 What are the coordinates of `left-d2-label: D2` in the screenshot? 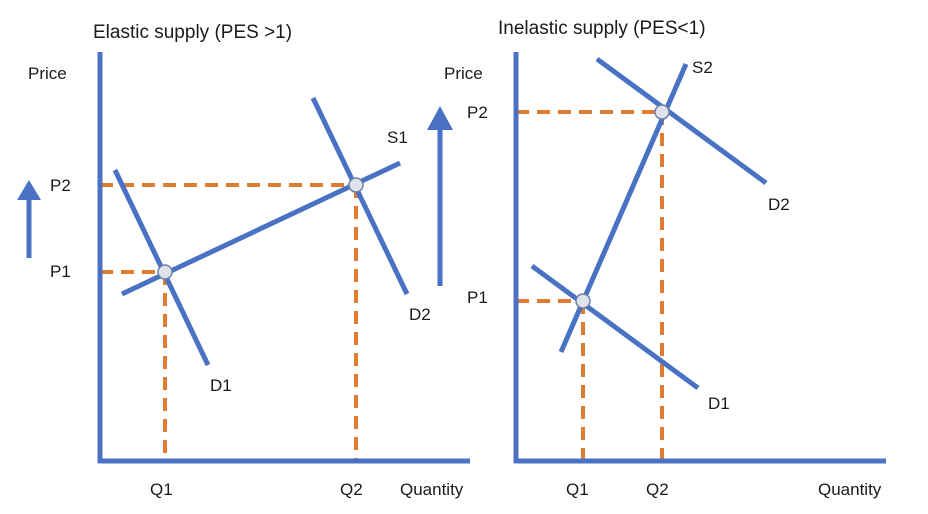 It's located at (420, 314).